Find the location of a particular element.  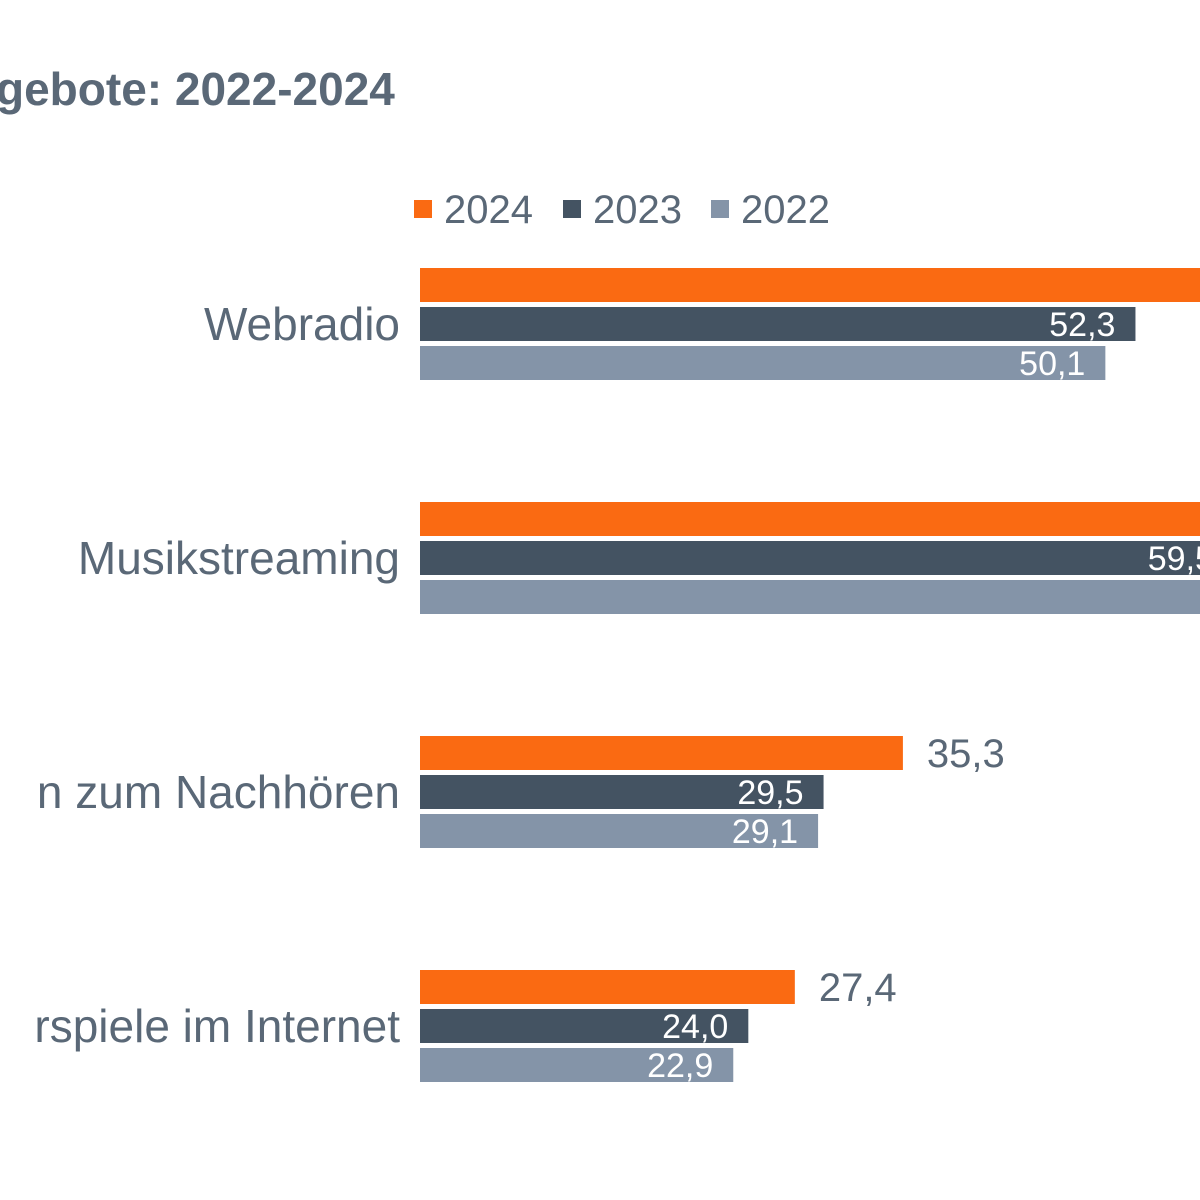

data-label: 35,3 is located at coordinates (966, 754).